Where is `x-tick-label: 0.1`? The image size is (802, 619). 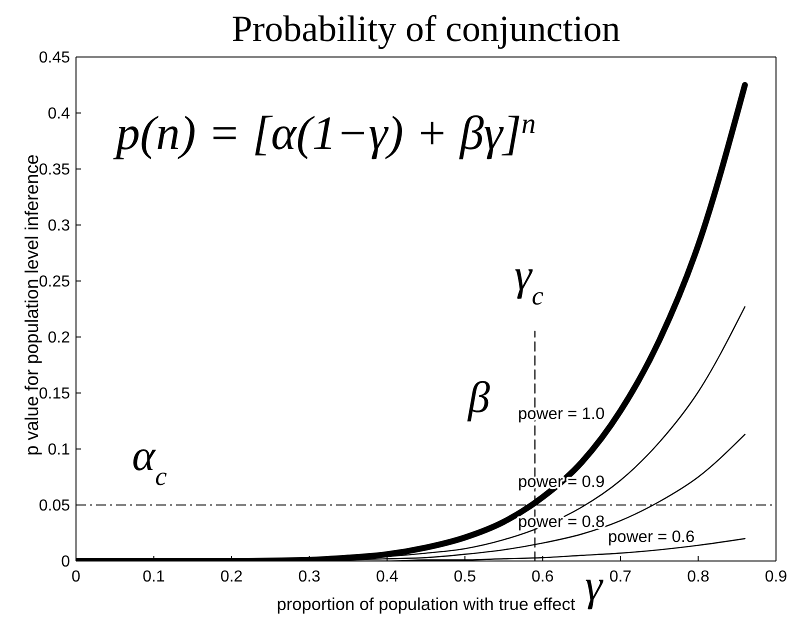 x-tick-label: 0.1 is located at coordinates (153, 577).